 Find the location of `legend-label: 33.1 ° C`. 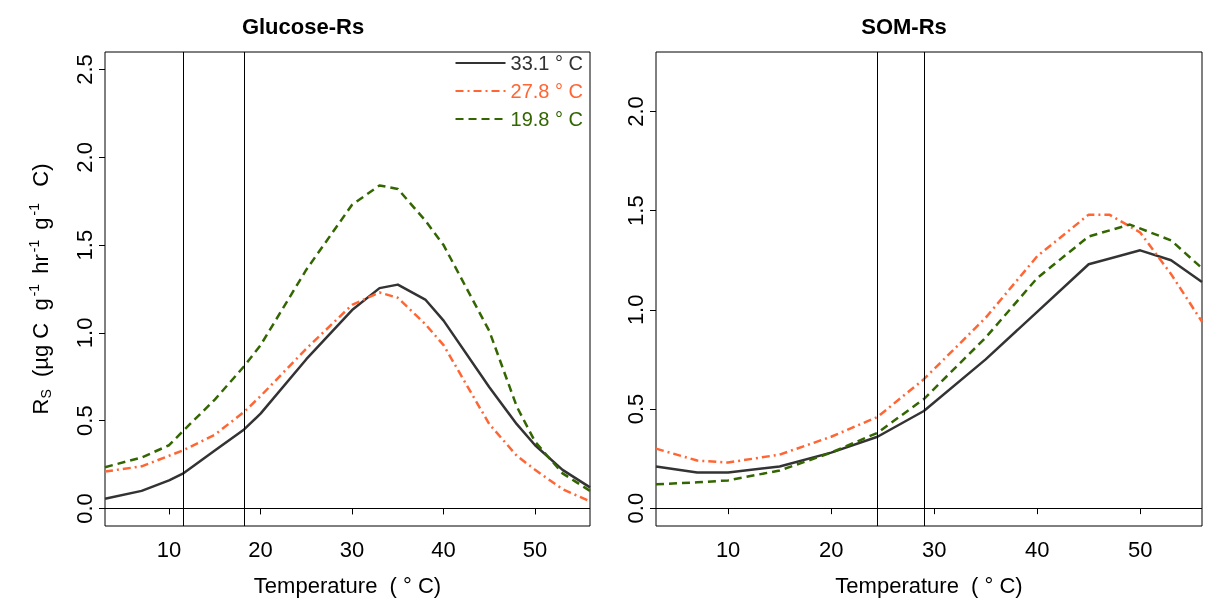

legend-label: 33.1 ° C is located at coordinates (546, 63).